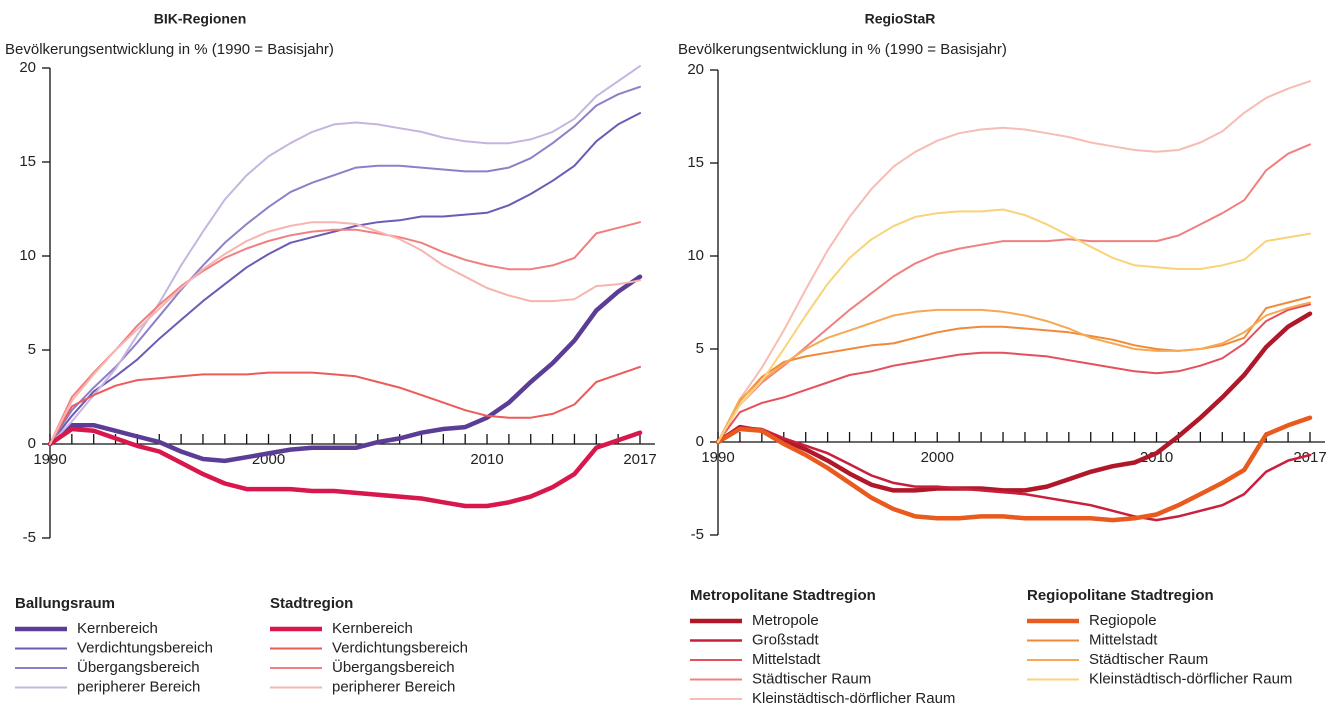 Image resolution: width=1338 pixels, height=713 pixels. Describe the element at coordinates (1123, 620) in the screenshot. I see `legend-label: Regiopole` at that location.